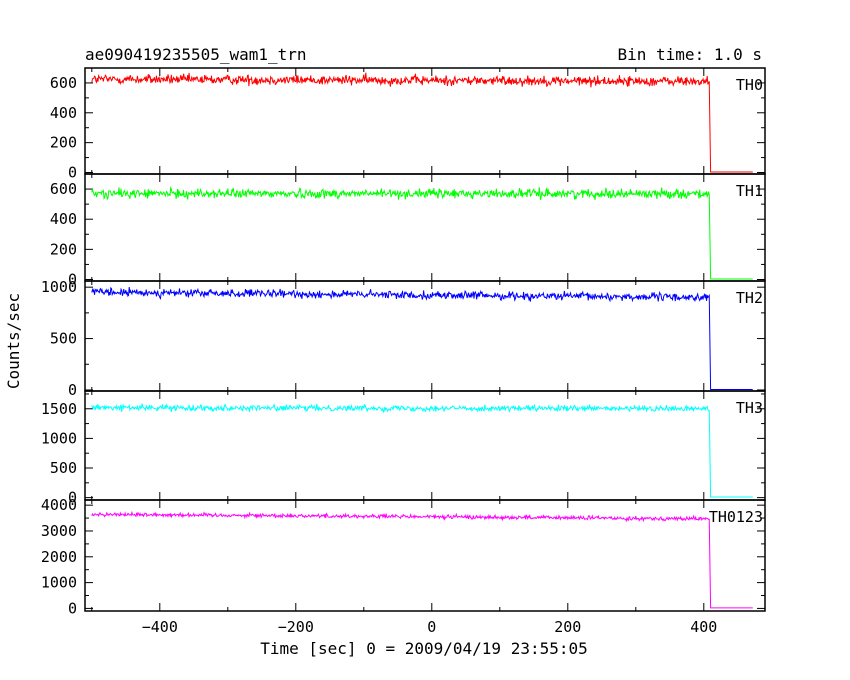 This screenshot has width=850, height=680. Describe the element at coordinates (431, 627) in the screenshot. I see `x-tick-label: 0` at that location.